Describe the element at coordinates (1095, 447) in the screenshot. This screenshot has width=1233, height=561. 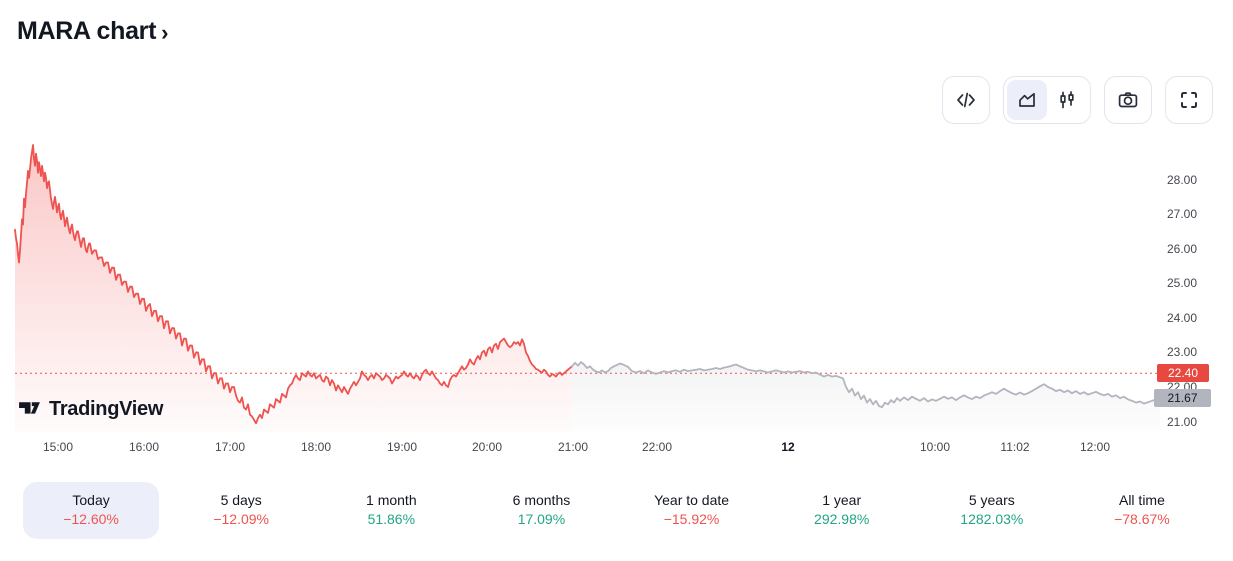
I see `time-tick-label: 12:00` at that location.